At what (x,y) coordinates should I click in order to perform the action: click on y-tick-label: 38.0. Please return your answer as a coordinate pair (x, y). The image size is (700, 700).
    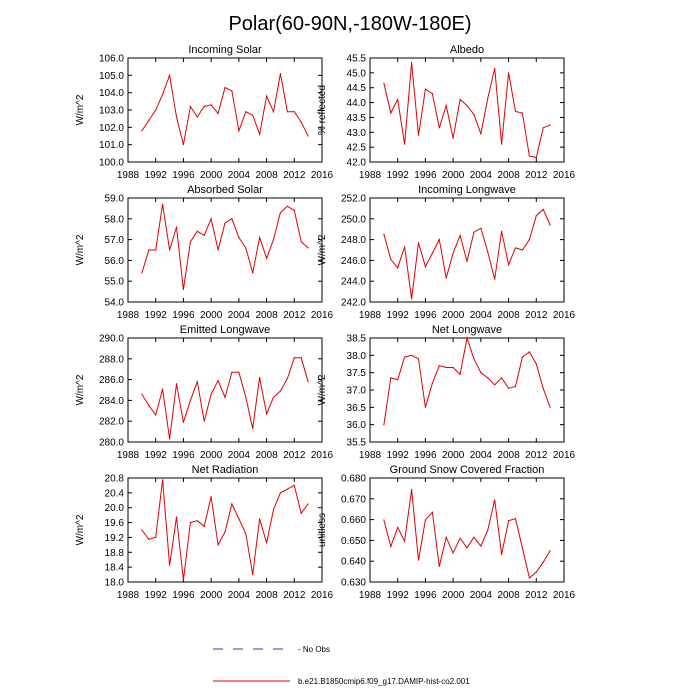
    Looking at the image, I should click on (357, 356).